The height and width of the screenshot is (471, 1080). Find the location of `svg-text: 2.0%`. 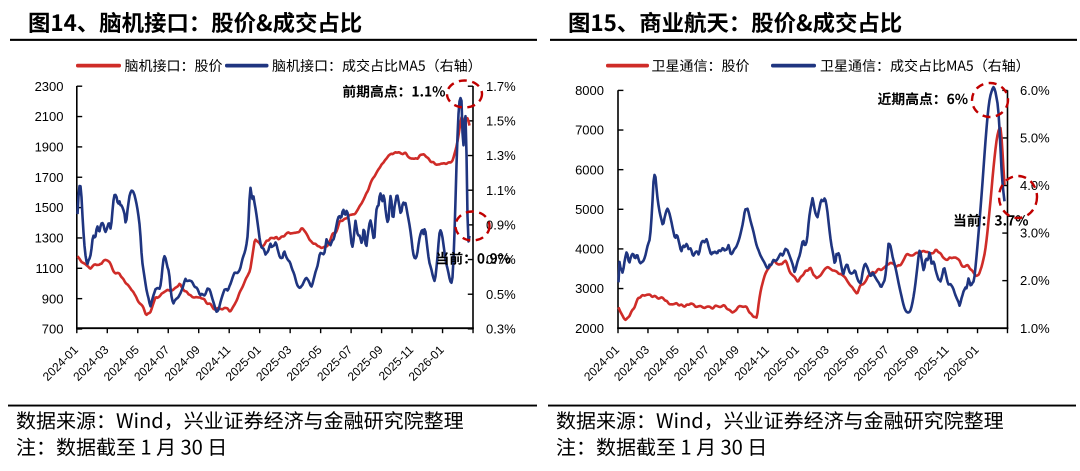

svg-text: 2.0% is located at coordinates (1035, 280).